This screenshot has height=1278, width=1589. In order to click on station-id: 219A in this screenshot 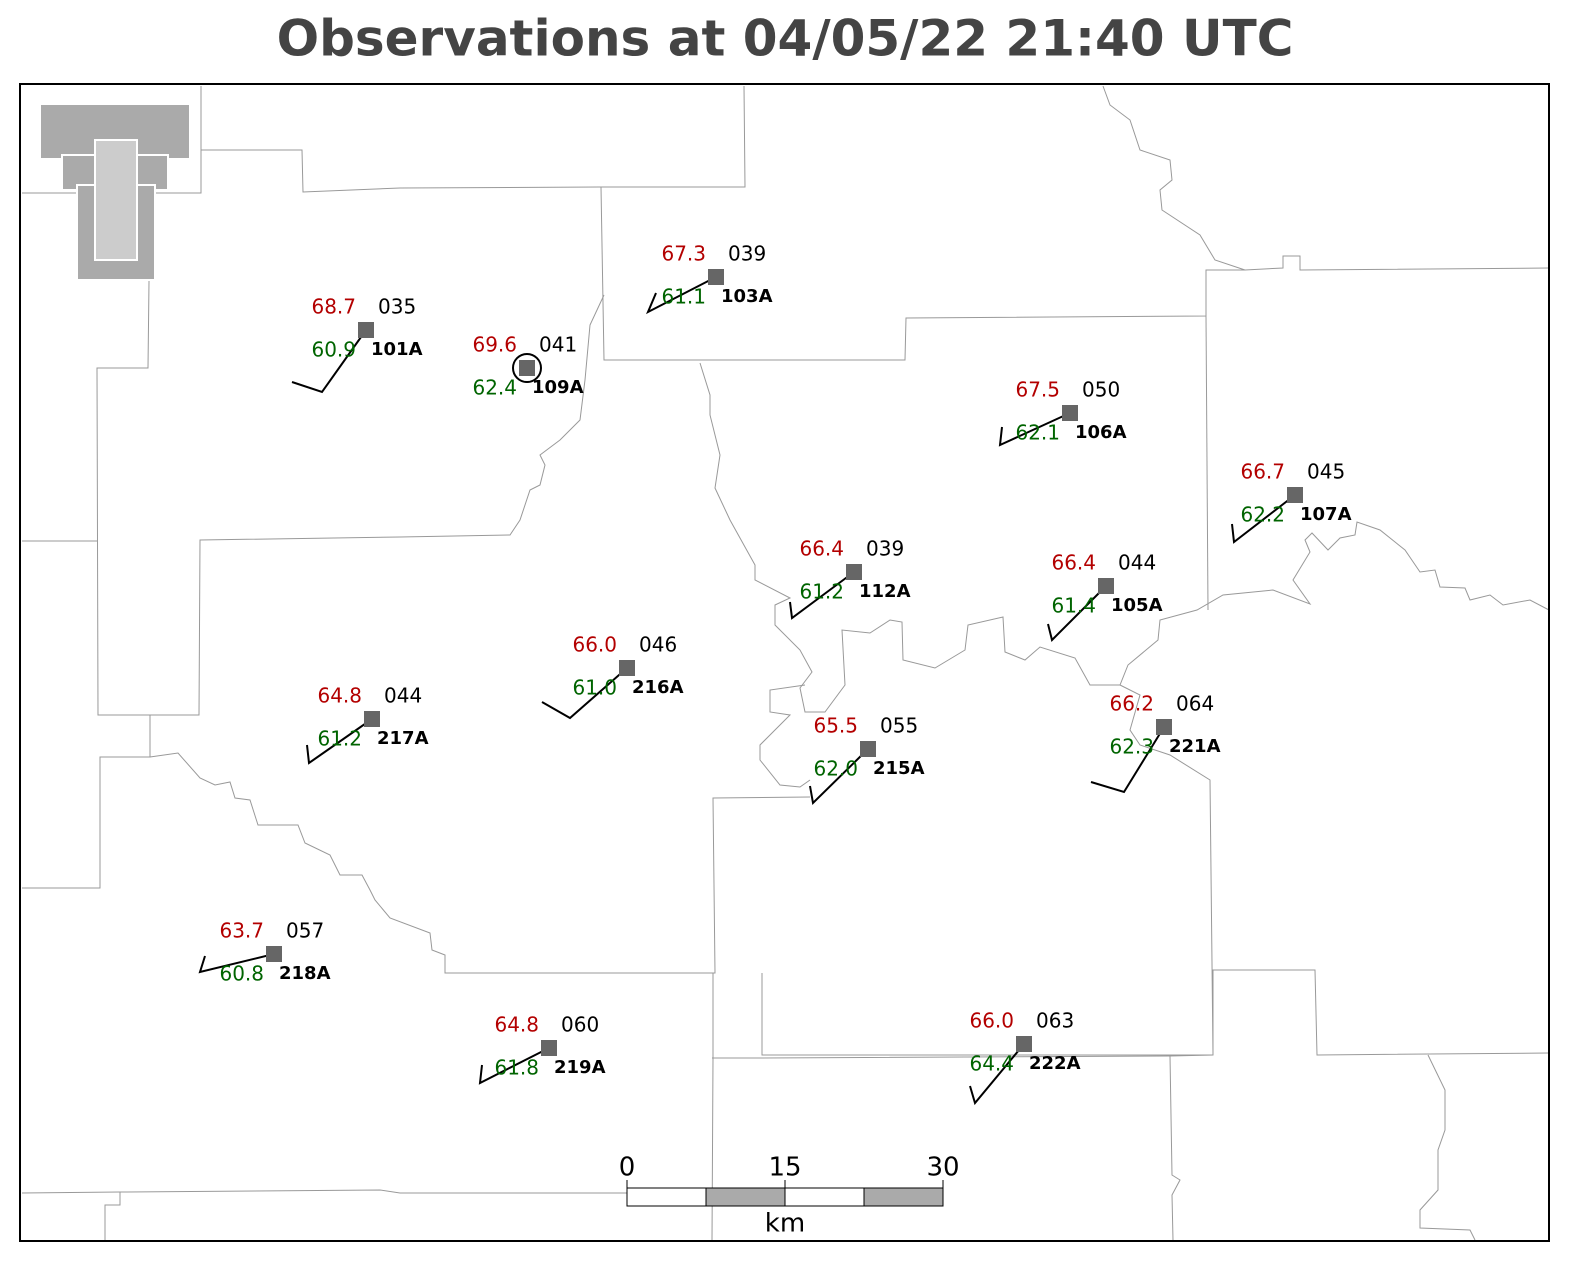, I will do `click(580, 1067)`.